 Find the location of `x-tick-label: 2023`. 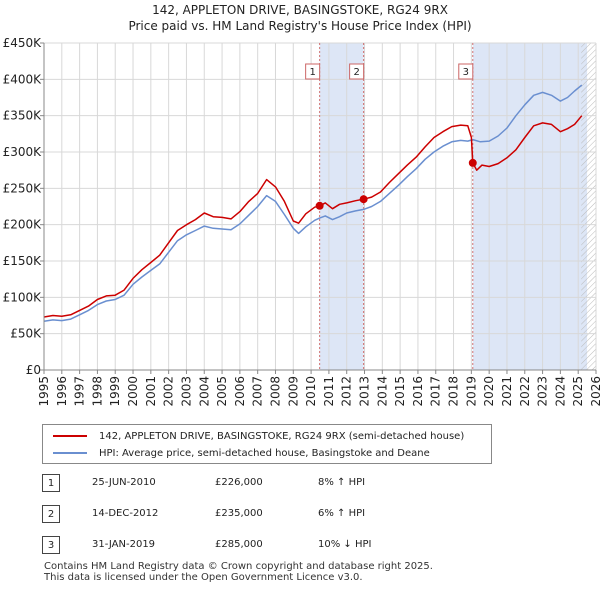

x-tick-label: 2023 is located at coordinates (543, 391).